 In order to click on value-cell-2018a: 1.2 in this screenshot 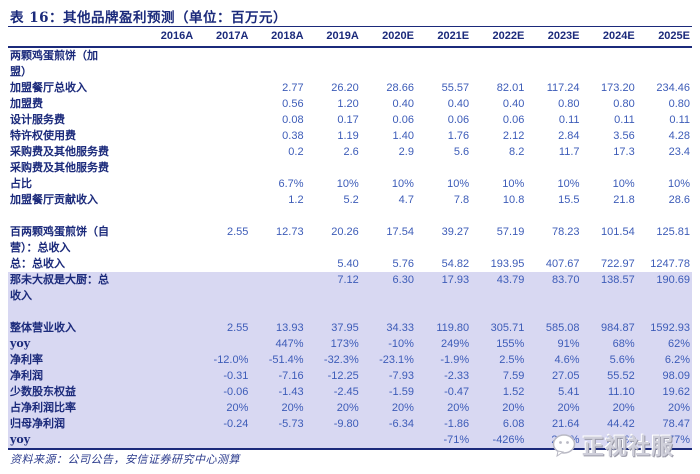, I will do `click(296, 200)`.